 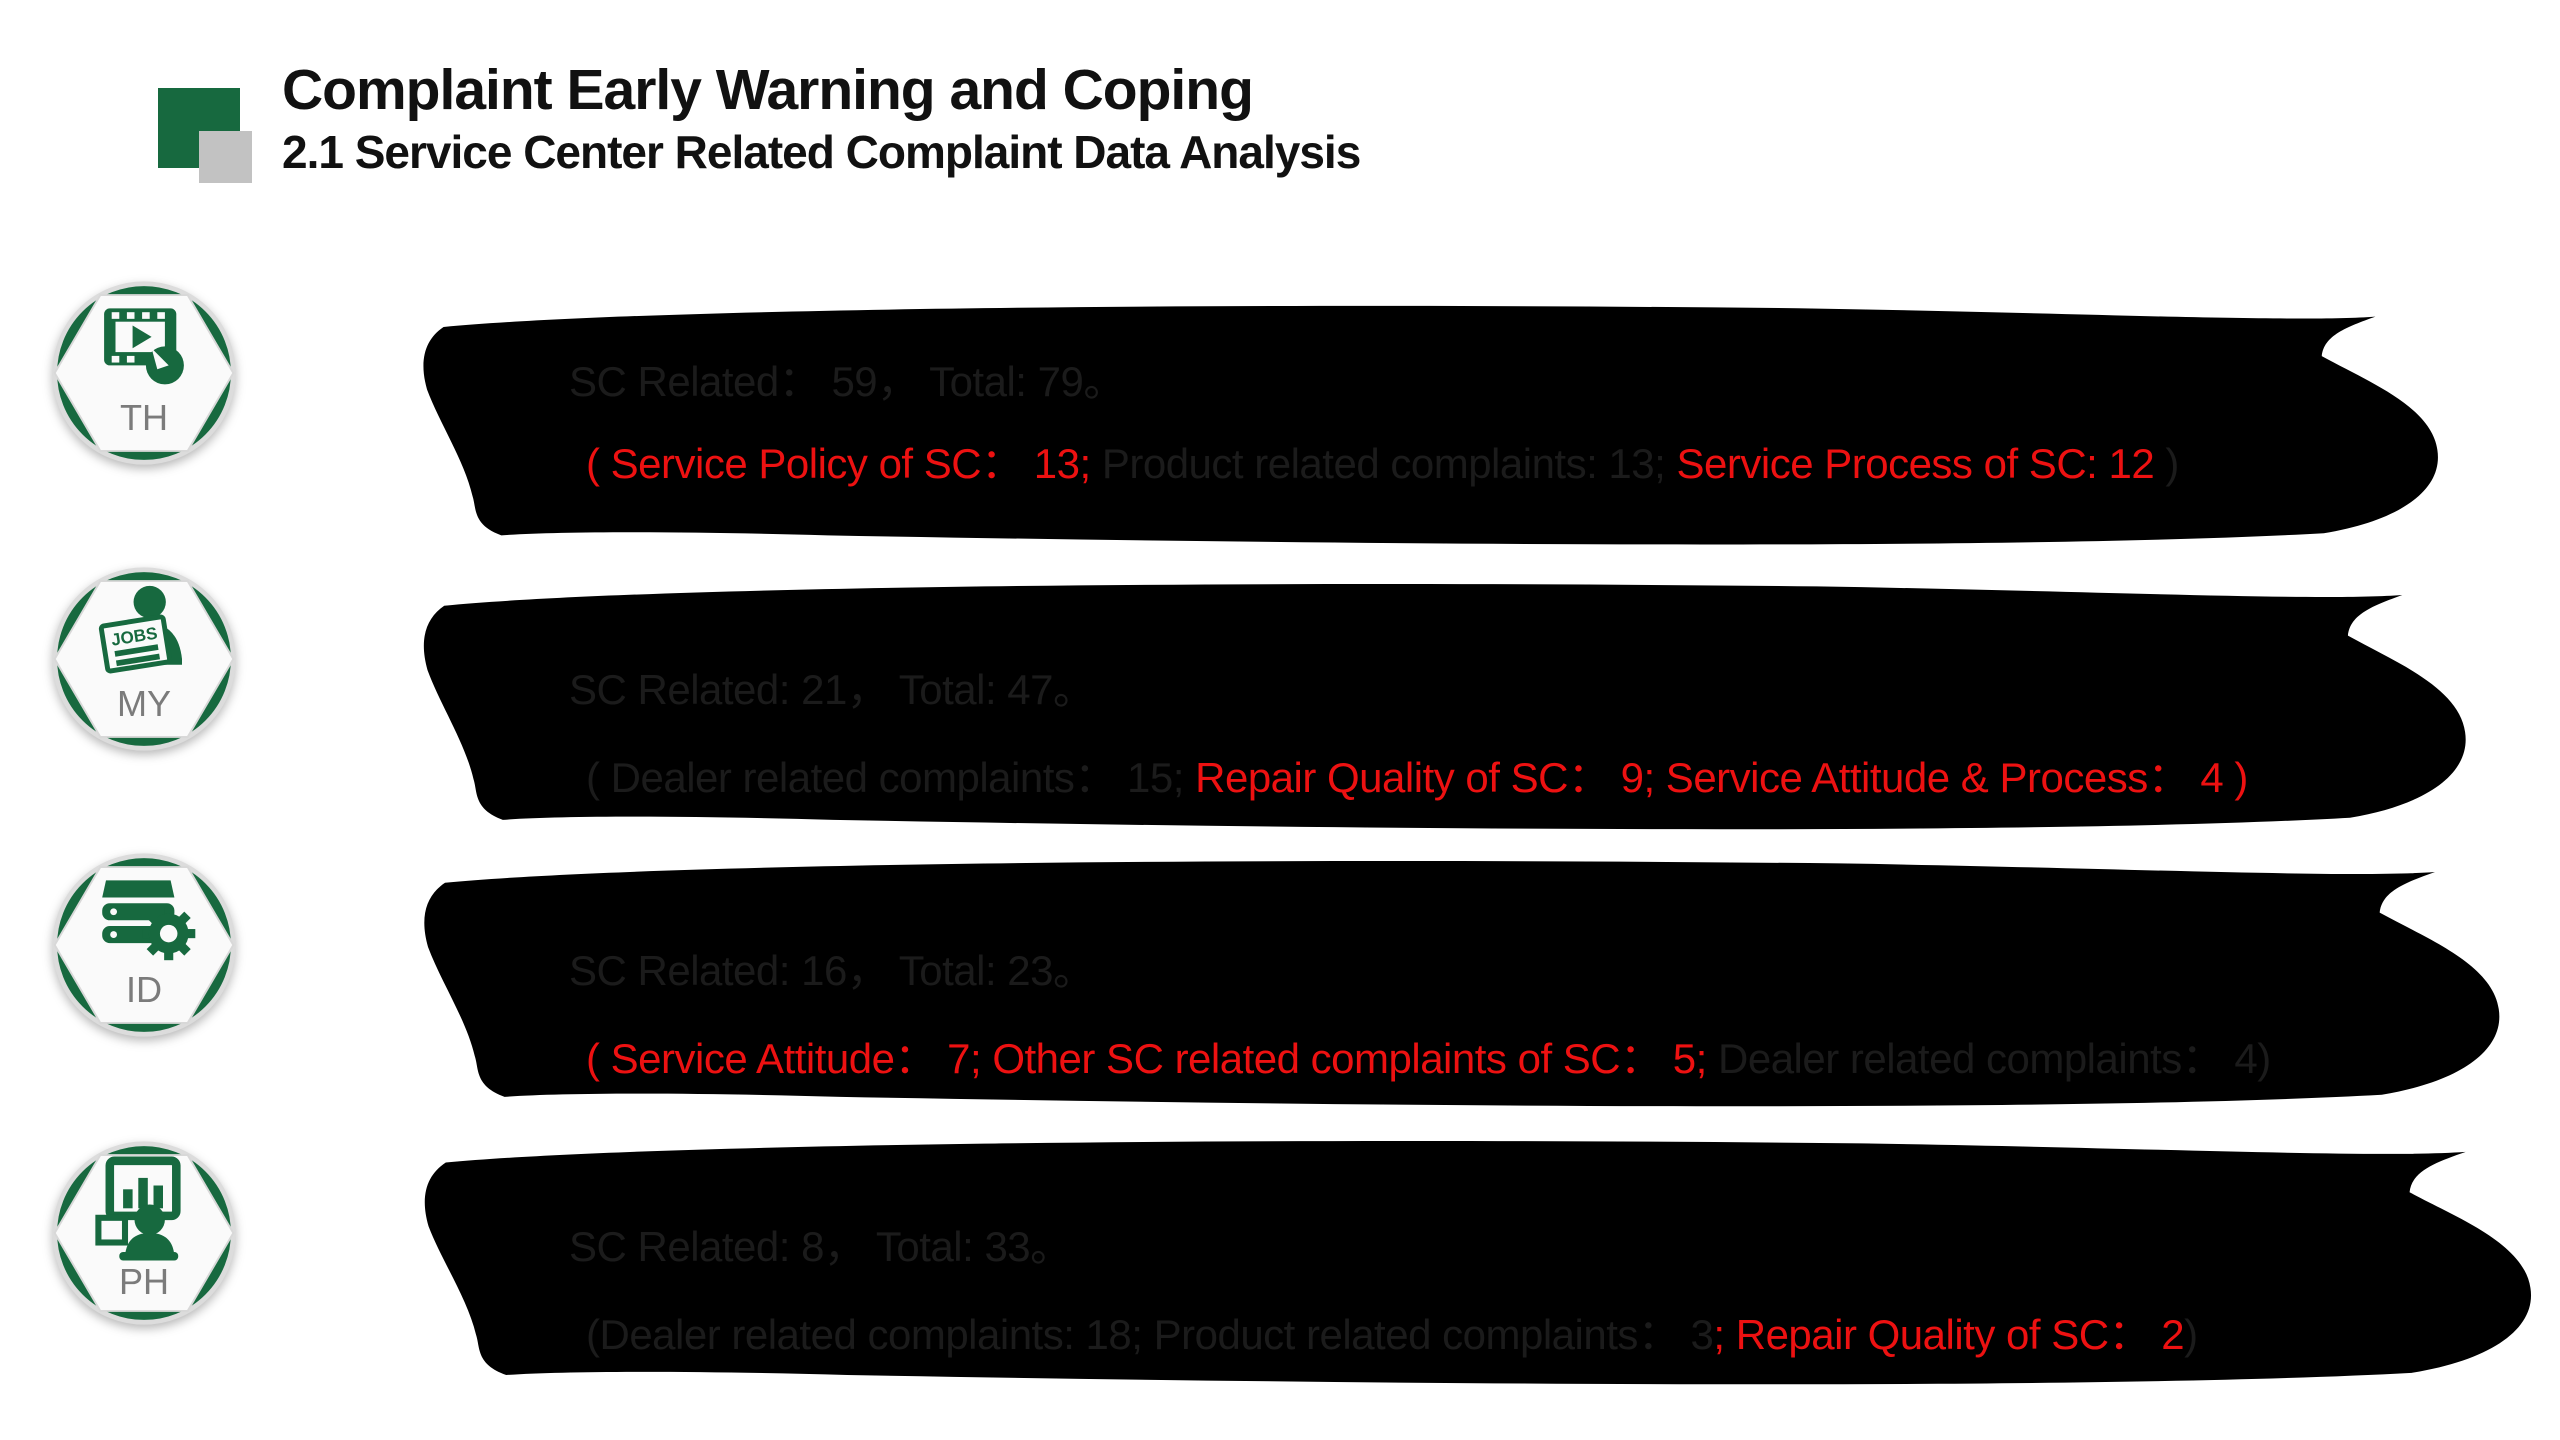 What do you see at coordinates (144, 346) in the screenshot?
I see `video-click-icon` at bounding box center [144, 346].